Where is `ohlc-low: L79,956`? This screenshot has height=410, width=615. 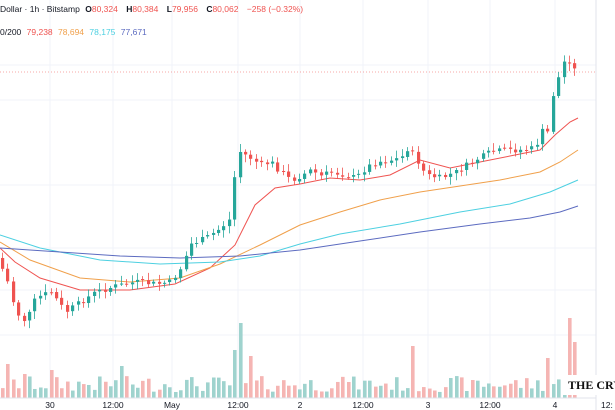
ohlc-low: L79,956 is located at coordinates (182, 9).